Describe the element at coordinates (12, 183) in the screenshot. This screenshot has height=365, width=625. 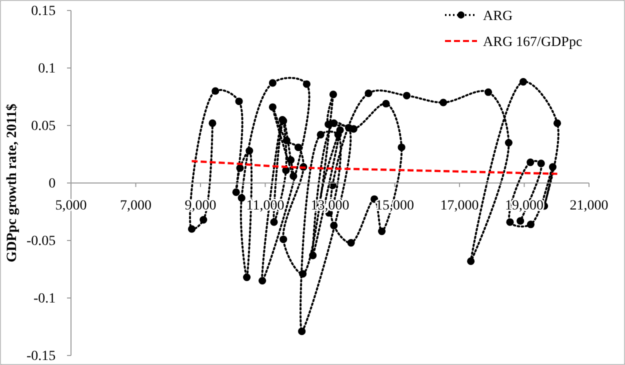
I see `y-axis-title: GDPpc growth rate, 2011$` at that location.